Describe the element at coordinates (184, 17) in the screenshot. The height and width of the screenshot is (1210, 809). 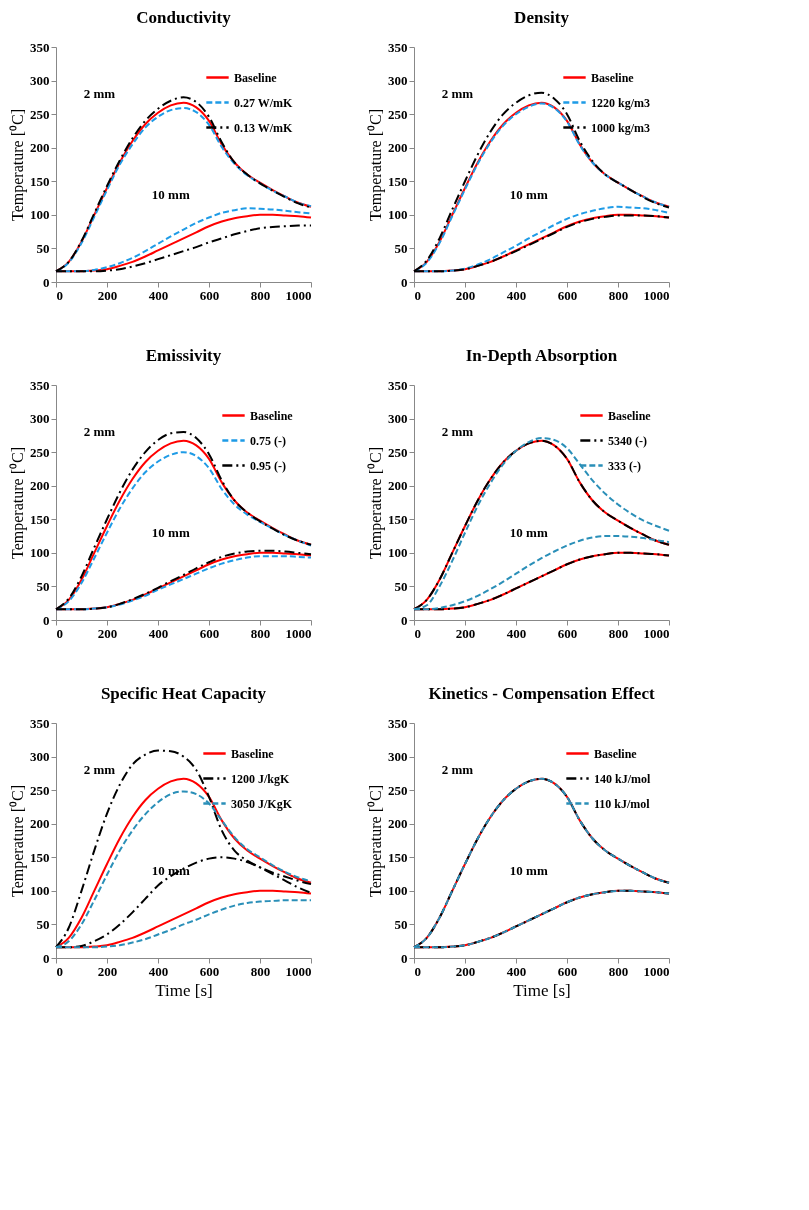
I see `chart-title: Conductivity` at that location.